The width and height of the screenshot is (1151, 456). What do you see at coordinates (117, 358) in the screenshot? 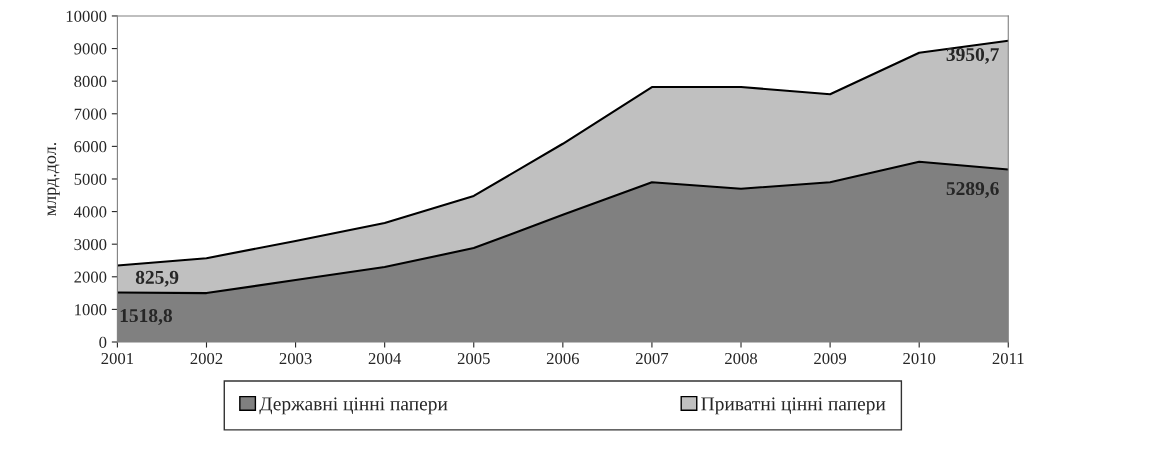
I see `x-tick-label: 2001` at bounding box center [117, 358].